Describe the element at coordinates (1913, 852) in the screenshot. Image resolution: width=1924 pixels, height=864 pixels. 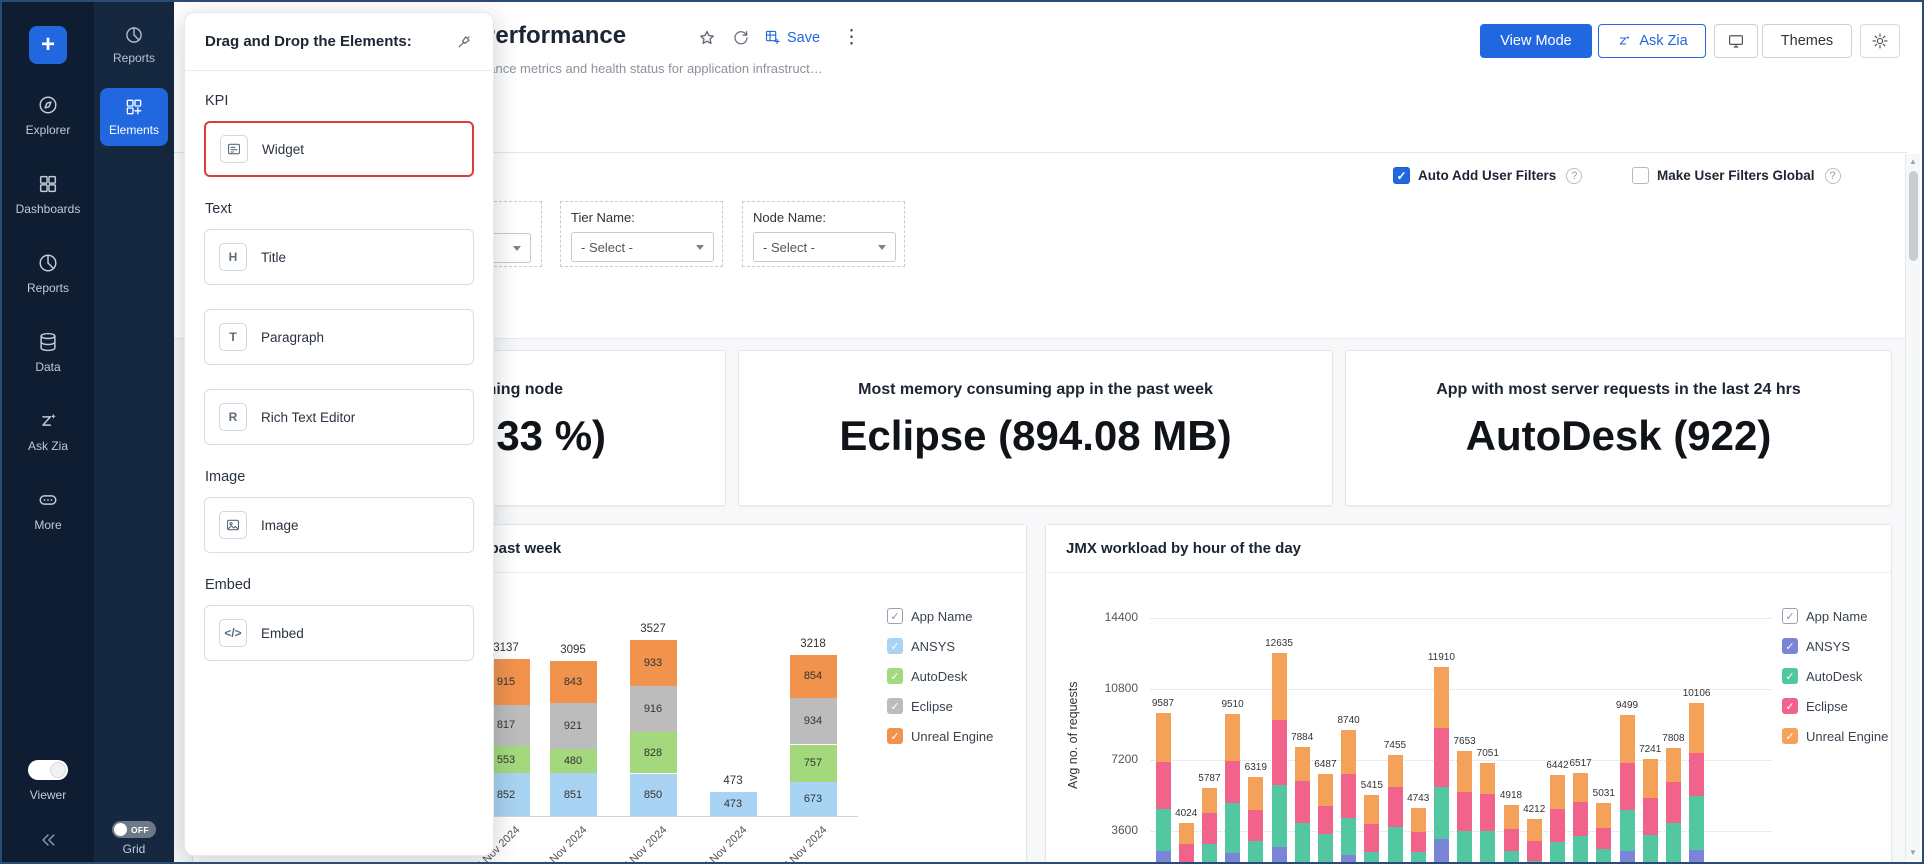
I see `scroll-down-icon: ▼` at that location.